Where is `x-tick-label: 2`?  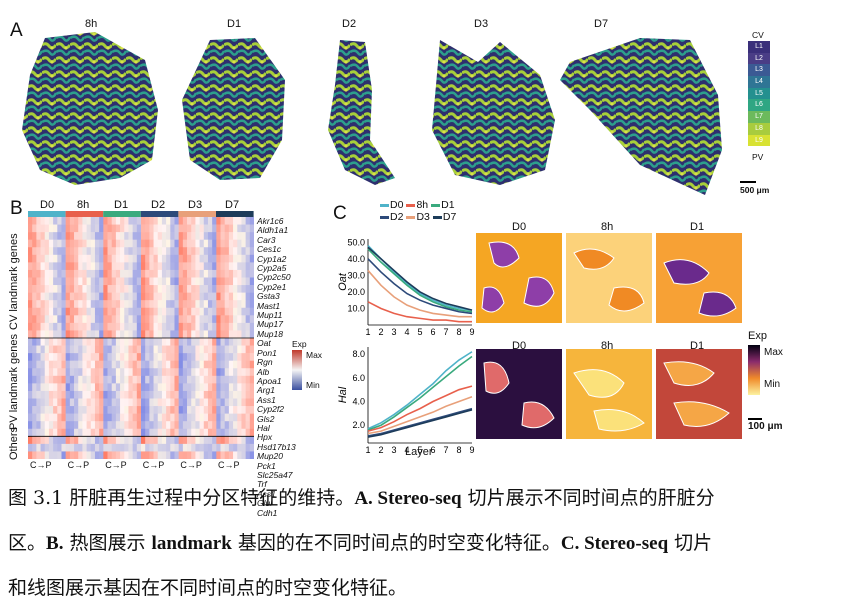 x-tick-label: 2 is located at coordinates (380, 450).